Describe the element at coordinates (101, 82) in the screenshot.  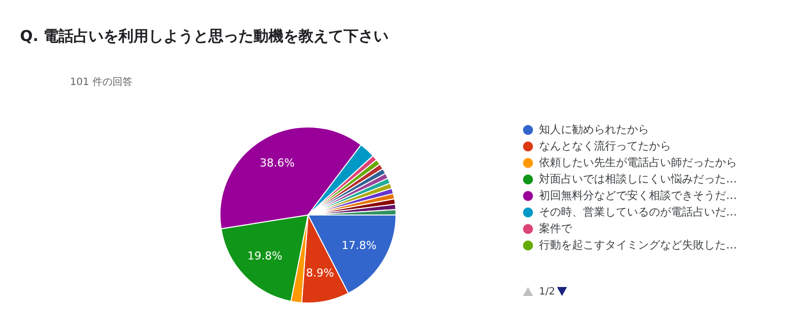
I see `text: 101 件の回答` at that location.